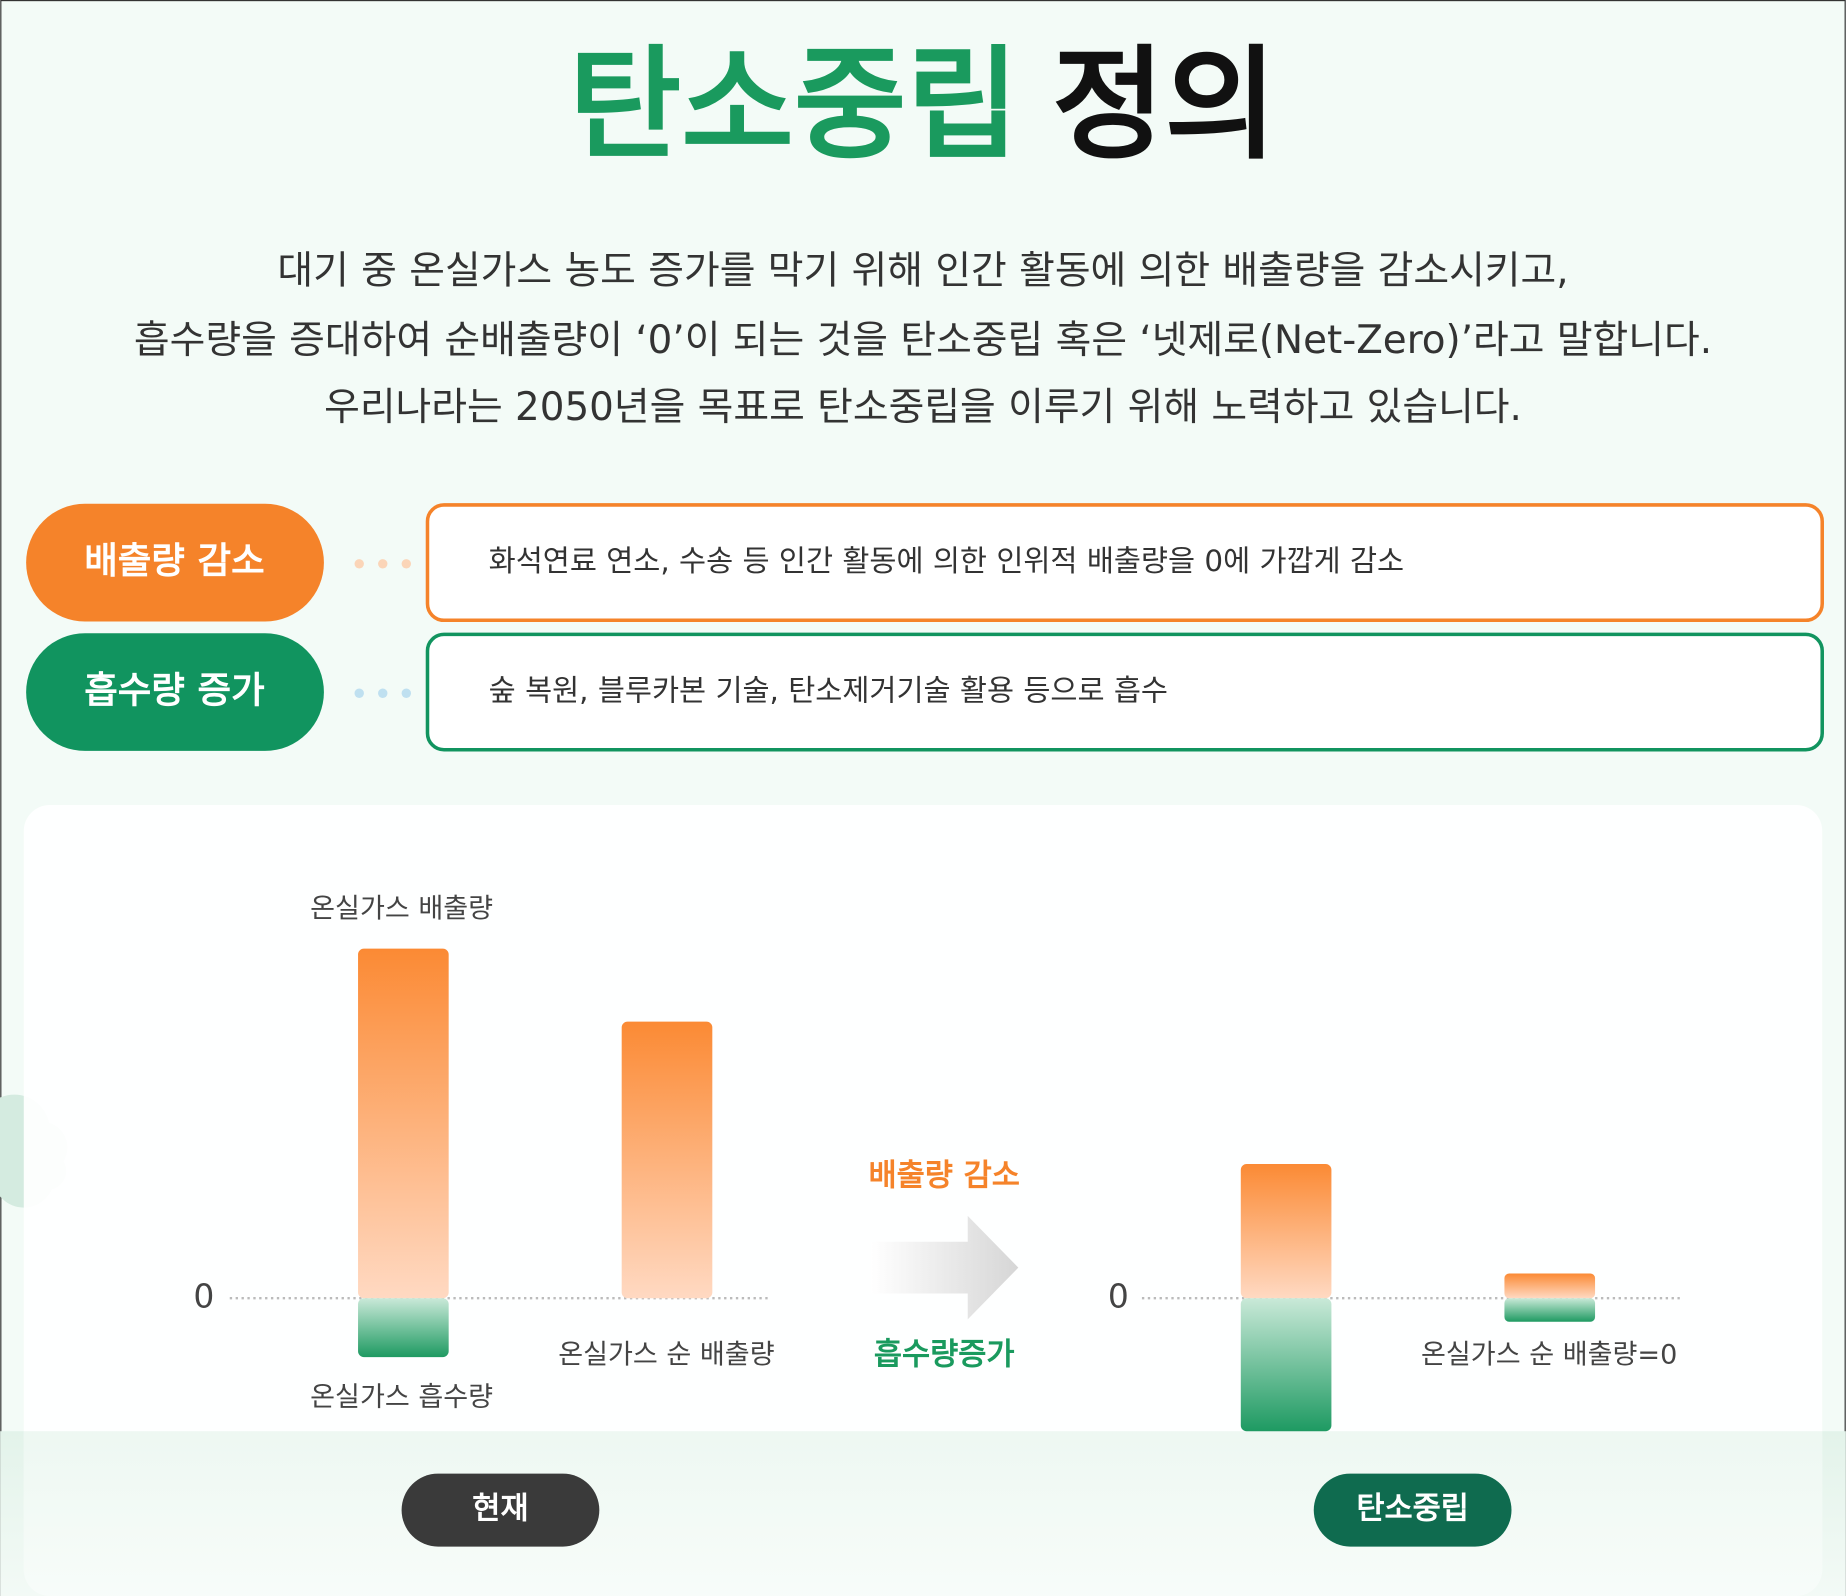  I want to click on badge-label: 탄소중립, so click(1412, 1509).